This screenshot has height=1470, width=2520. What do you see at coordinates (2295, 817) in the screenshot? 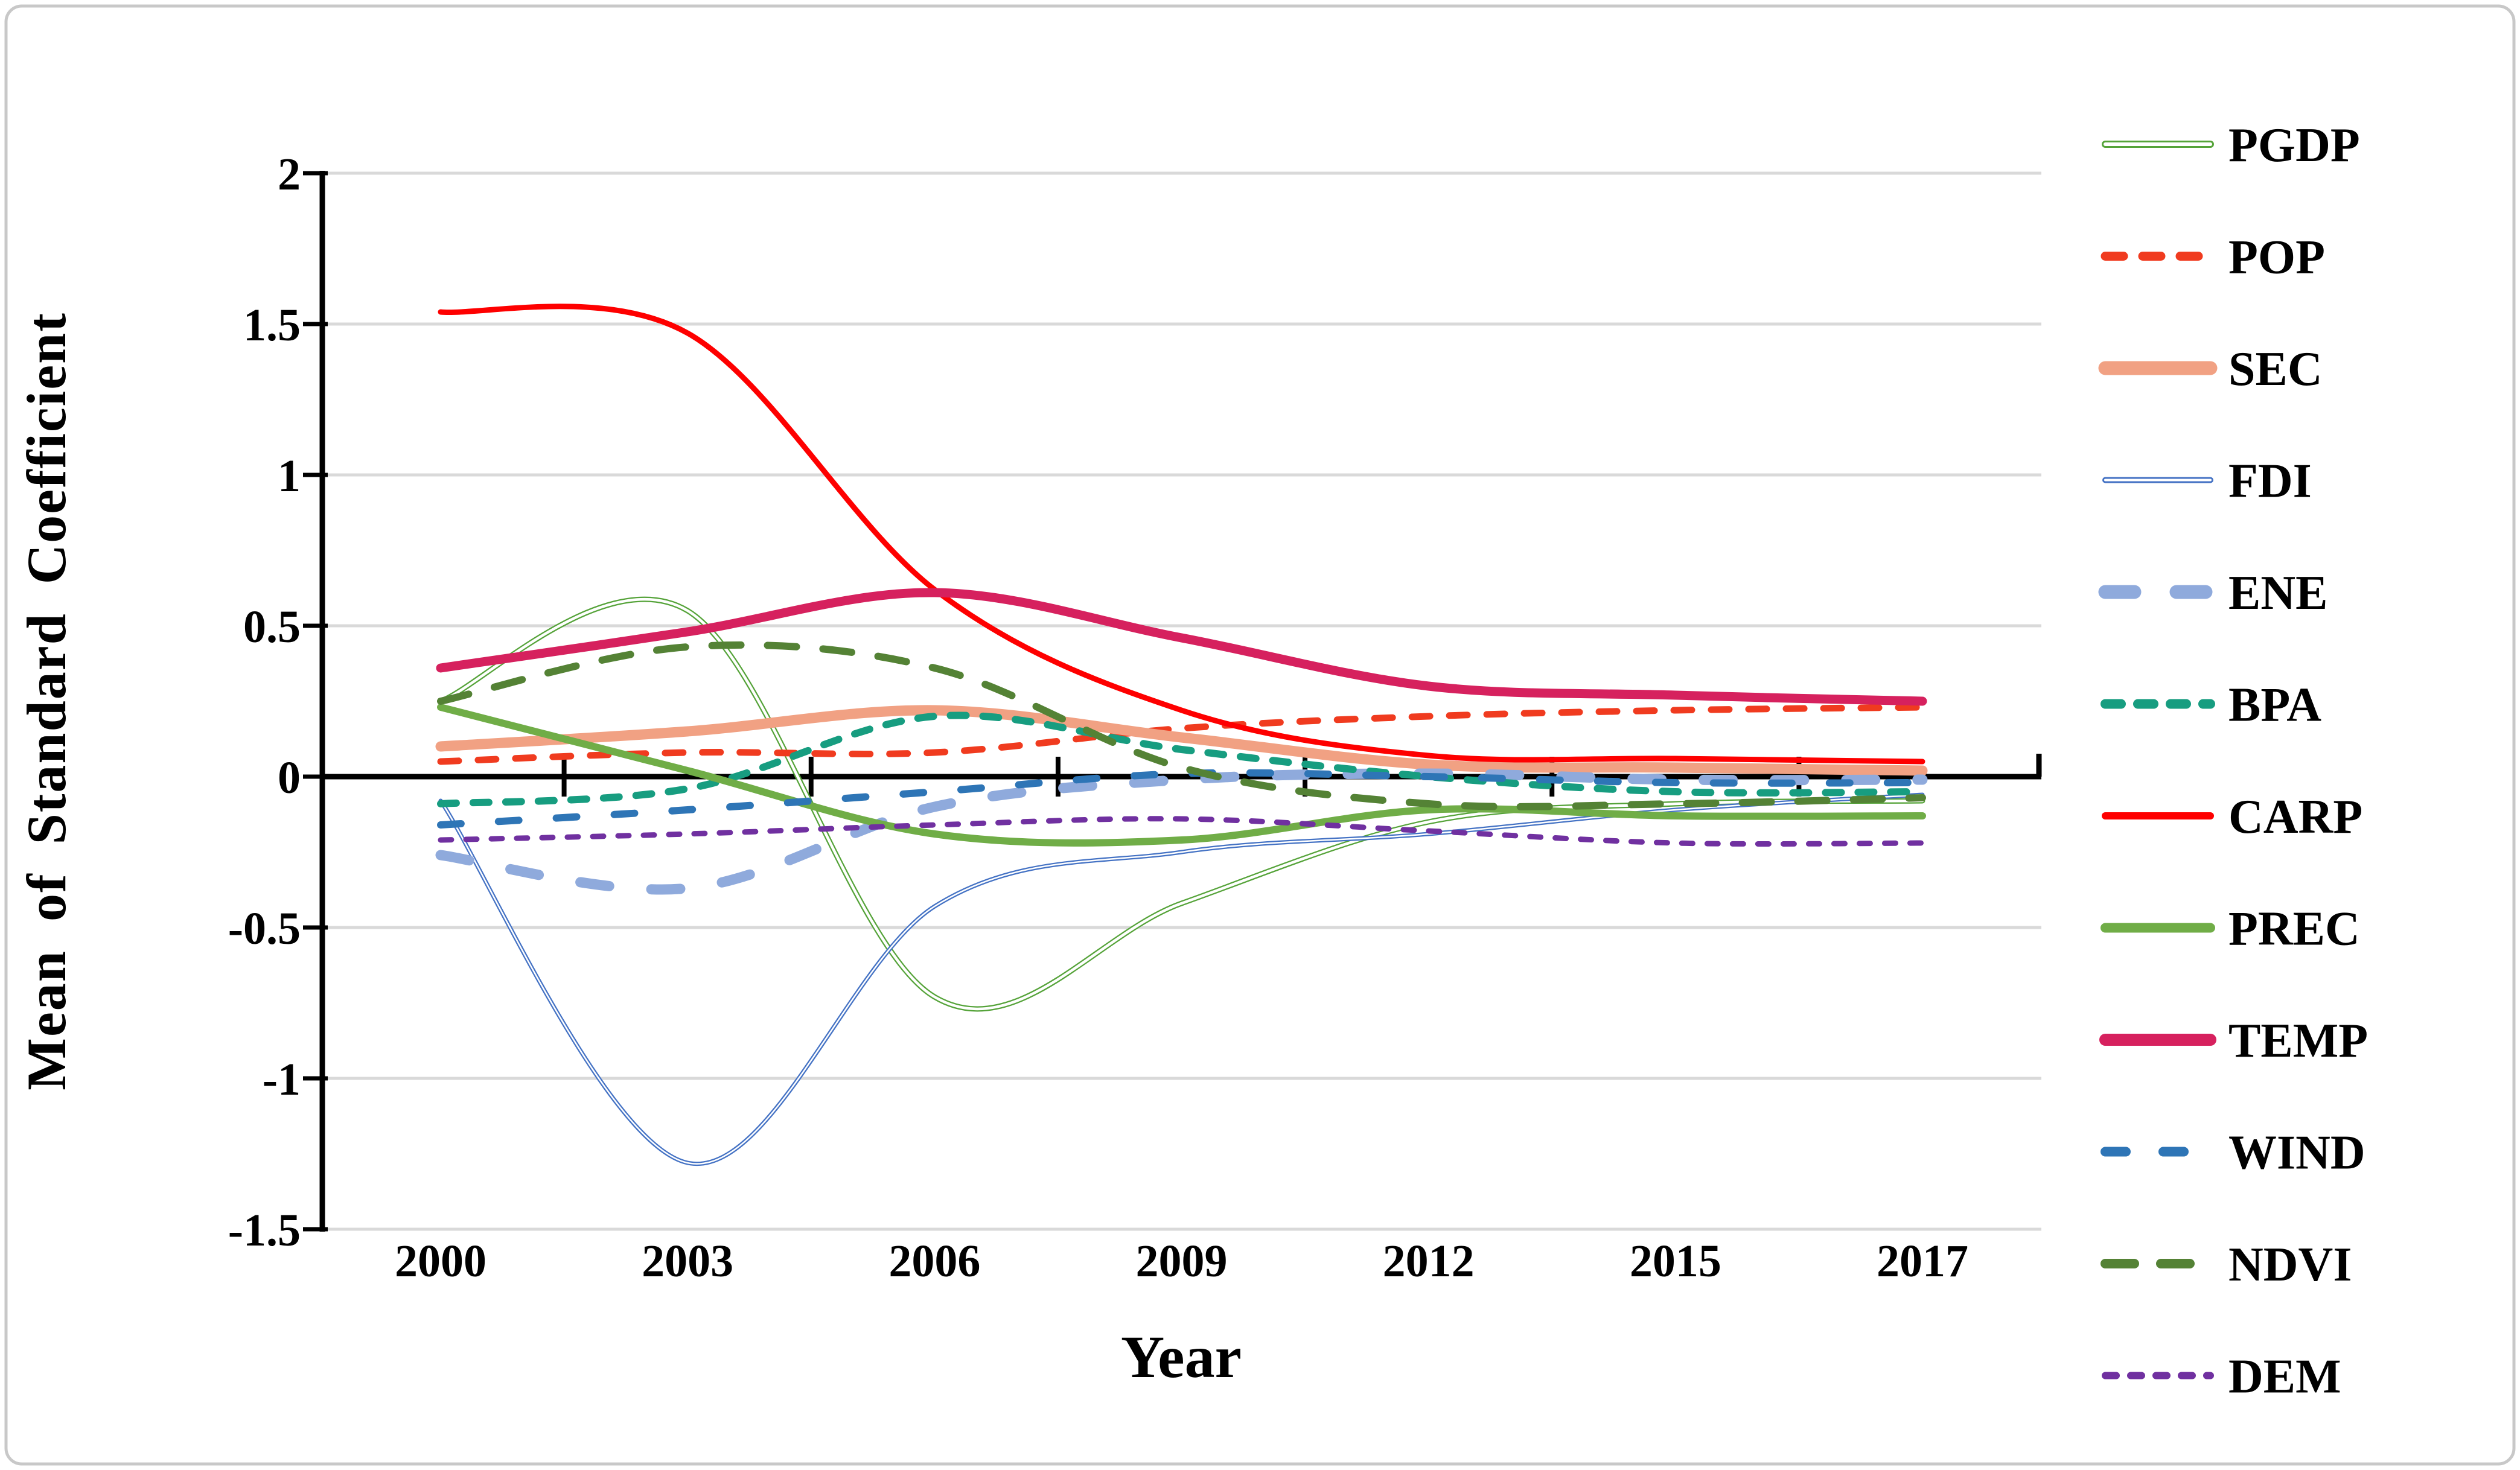
I see `legend-label: CARP` at bounding box center [2295, 817].